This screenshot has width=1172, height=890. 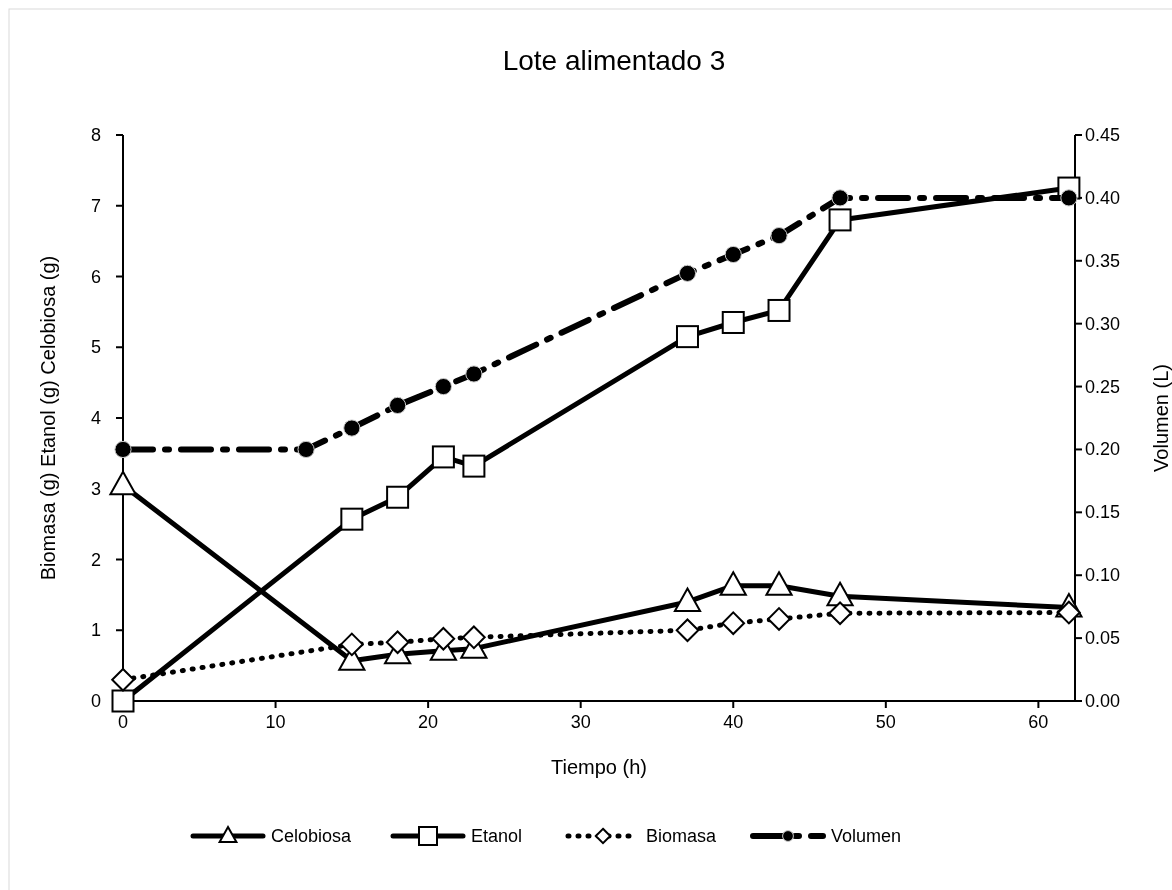 I want to click on y2-tick-label: 0.40, so click(x=1103, y=197).